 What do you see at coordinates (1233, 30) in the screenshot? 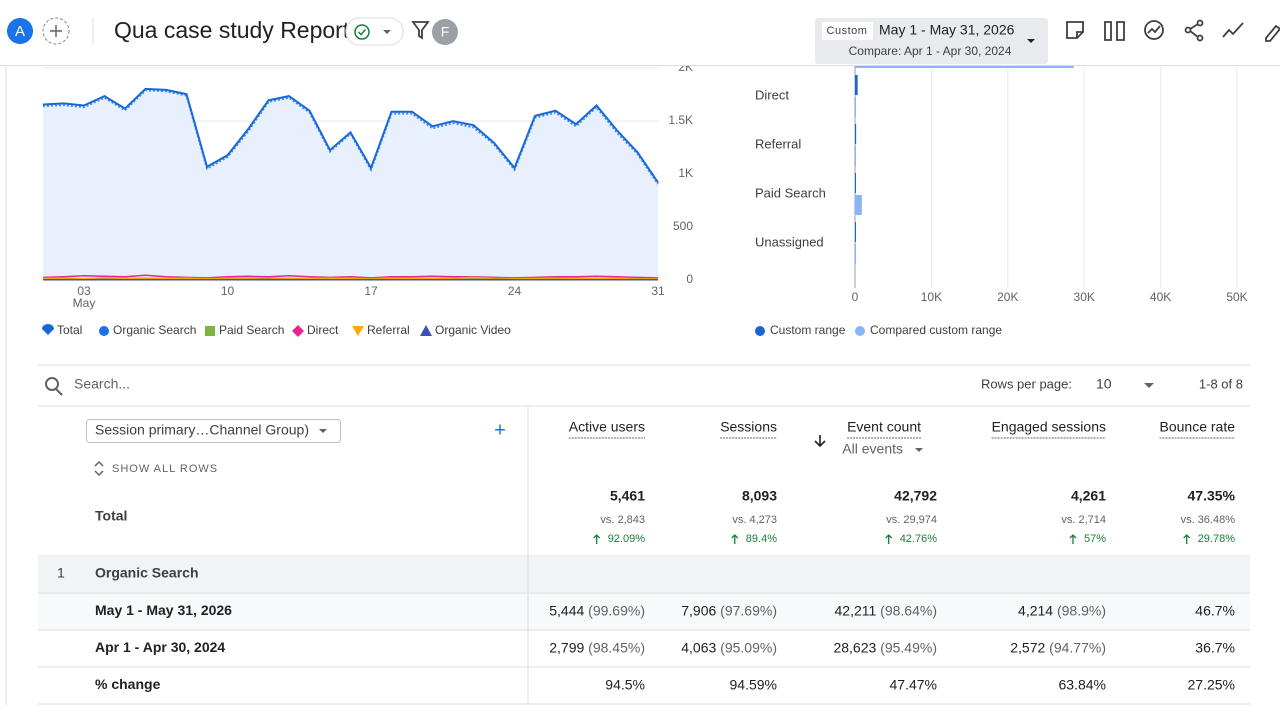
I see `trend-icon` at bounding box center [1233, 30].